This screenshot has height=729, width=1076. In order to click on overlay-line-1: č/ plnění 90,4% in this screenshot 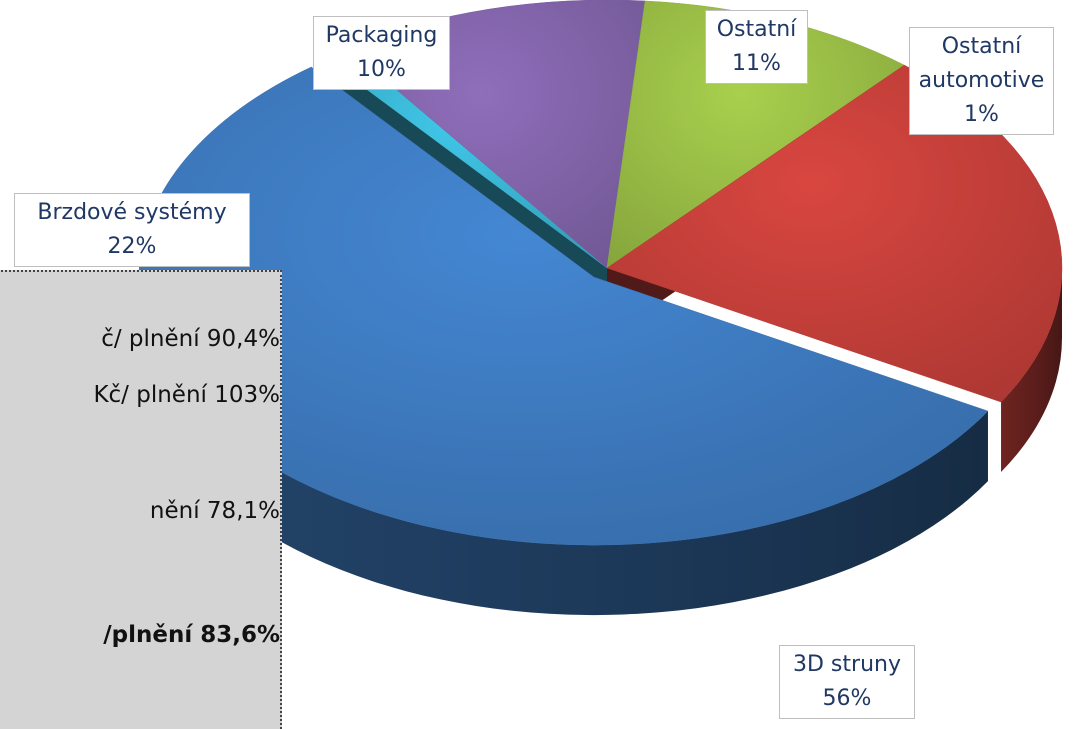, I will do `click(190, 339)`.